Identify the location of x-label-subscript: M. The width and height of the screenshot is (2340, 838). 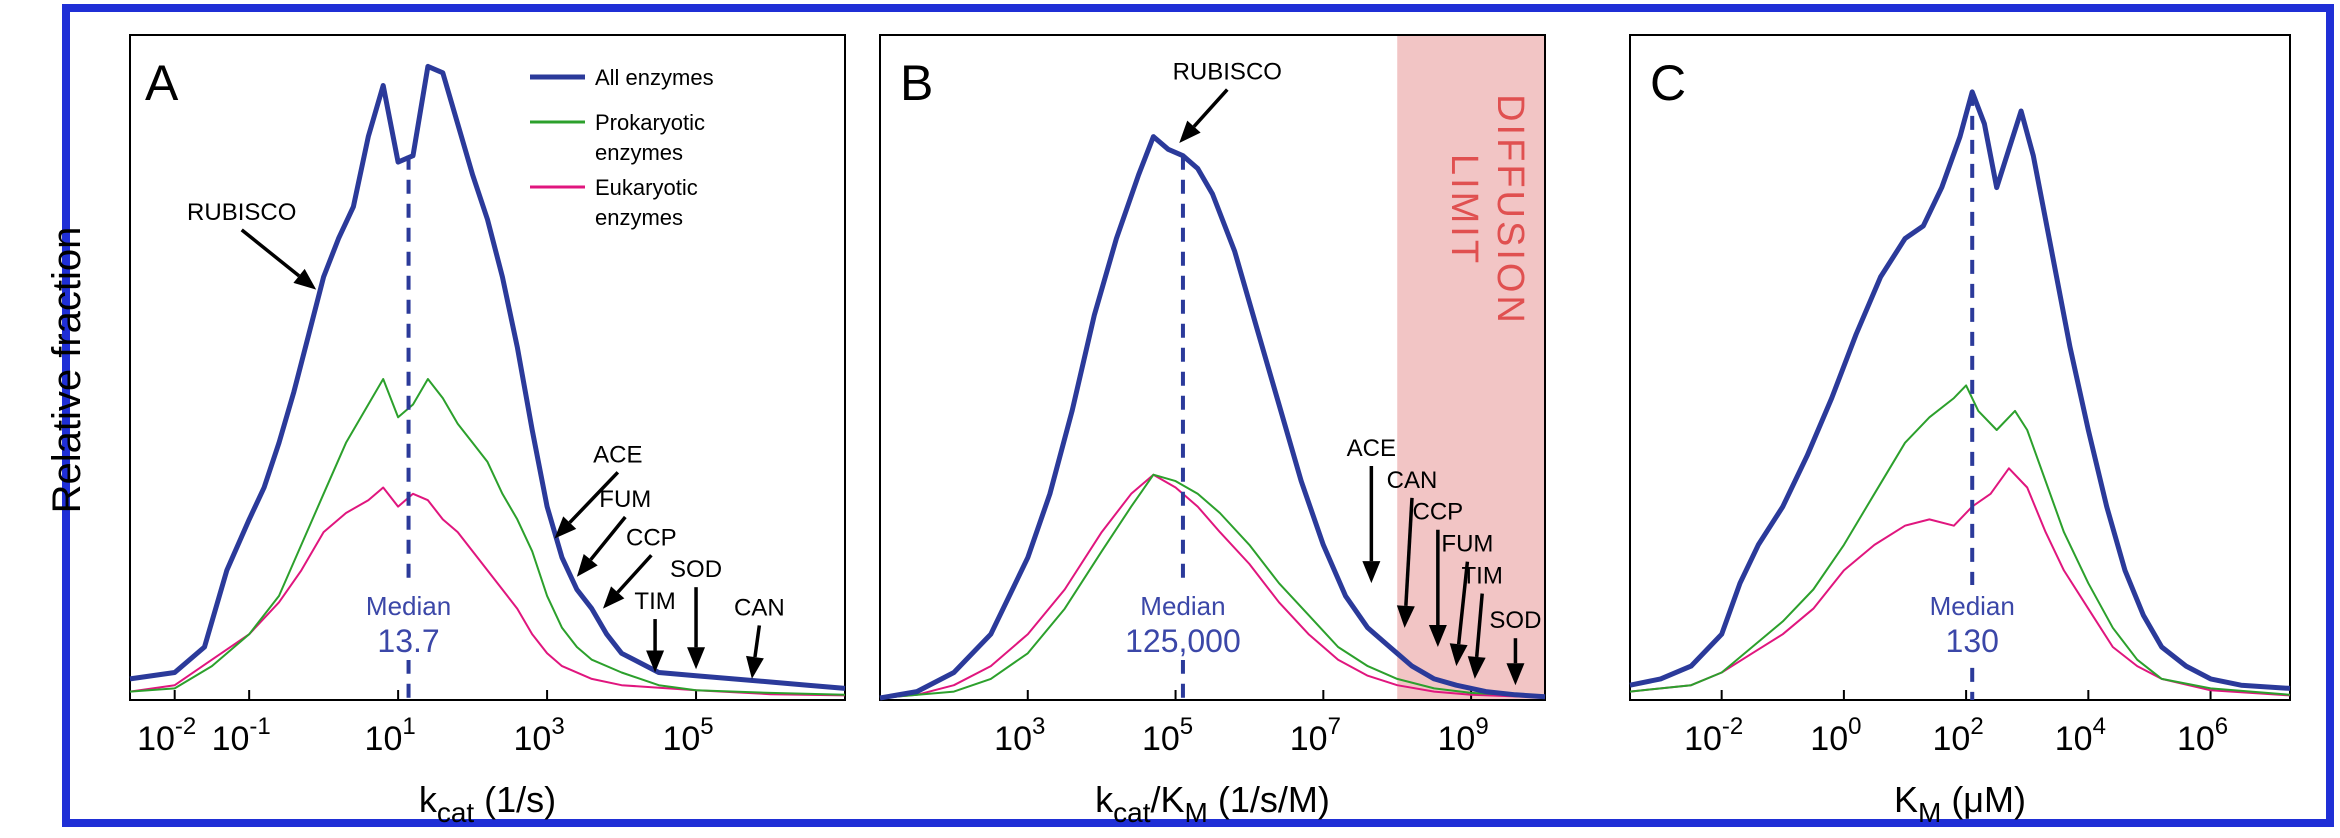
(1196, 812).